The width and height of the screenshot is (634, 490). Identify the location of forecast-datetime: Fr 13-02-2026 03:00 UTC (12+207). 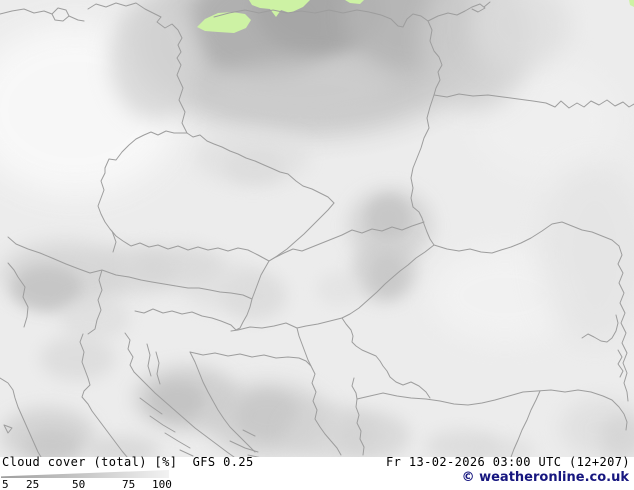
(508, 462).